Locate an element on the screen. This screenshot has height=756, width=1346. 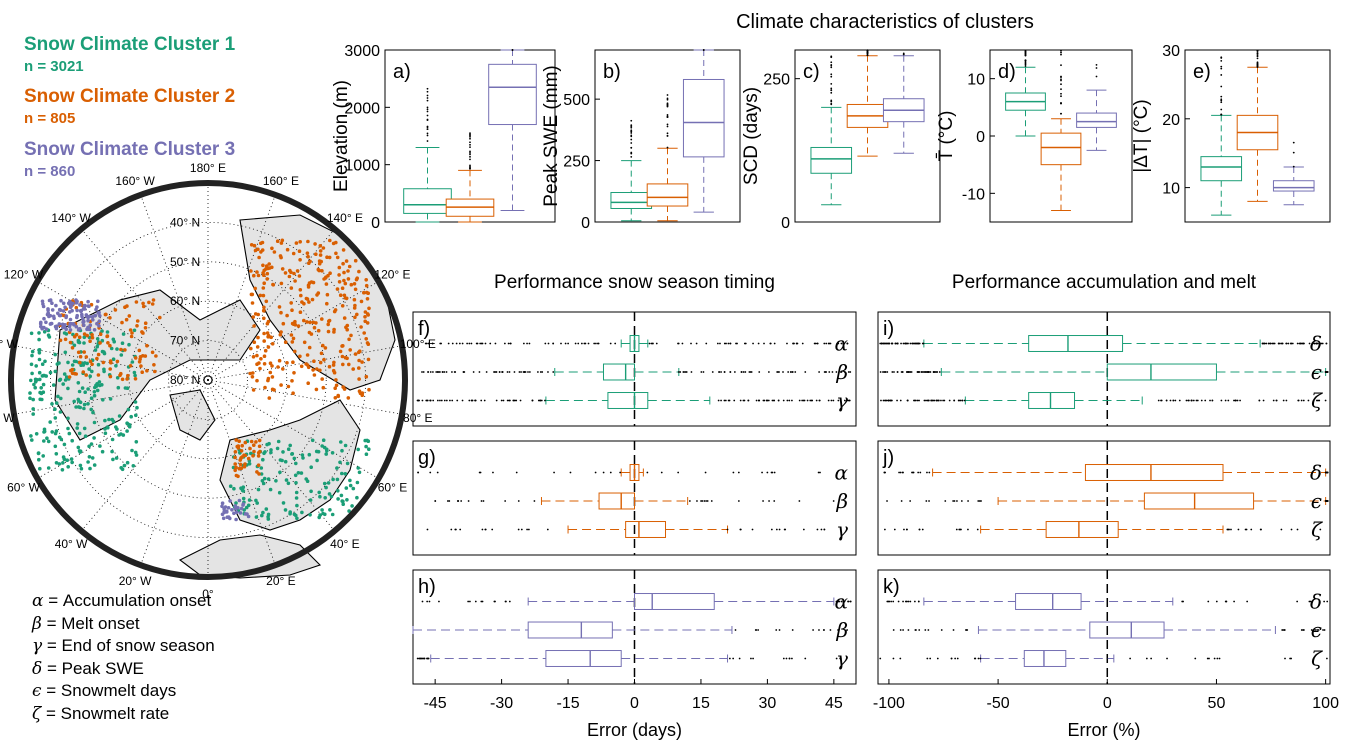
x-tick-label: 0 is located at coordinates (1107, 703).